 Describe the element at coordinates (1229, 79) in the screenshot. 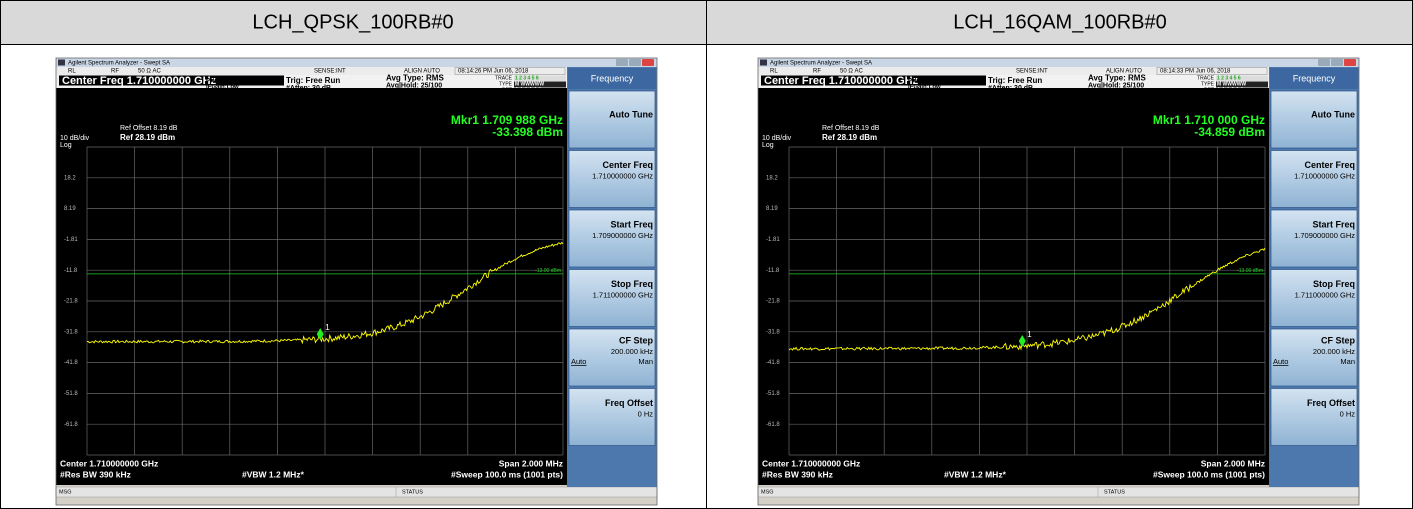

I see `trace-value: 1 2 3 4 5 6` at that location.